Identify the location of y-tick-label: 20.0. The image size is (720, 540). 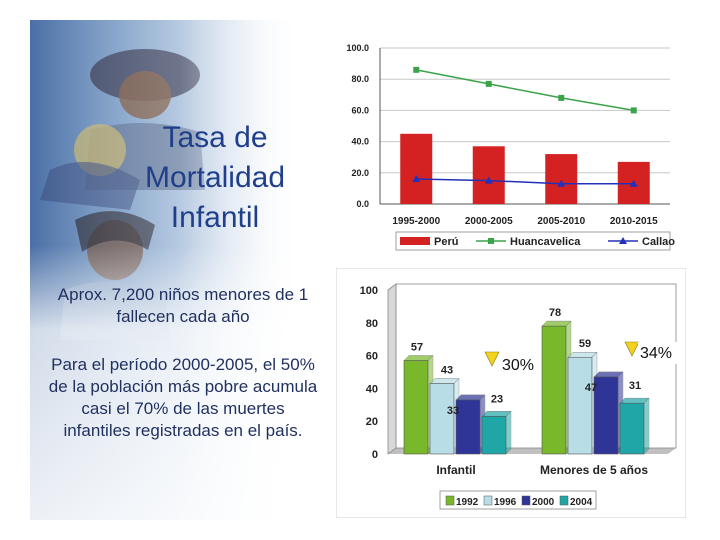
(360, 173).